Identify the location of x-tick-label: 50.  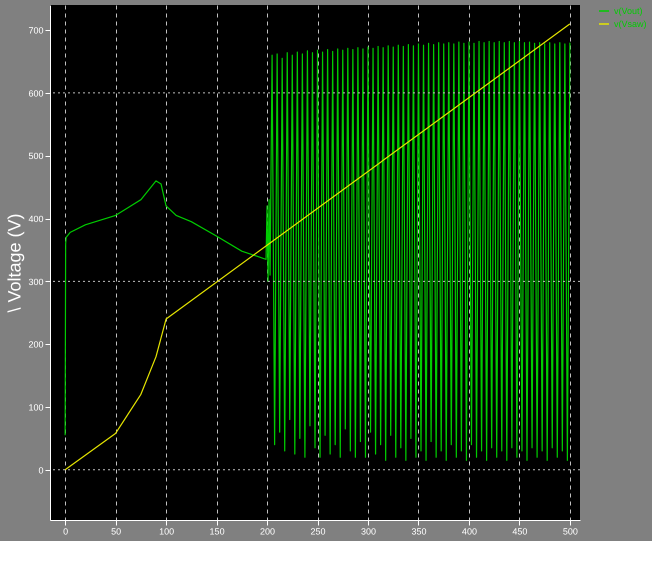
(116, 531).